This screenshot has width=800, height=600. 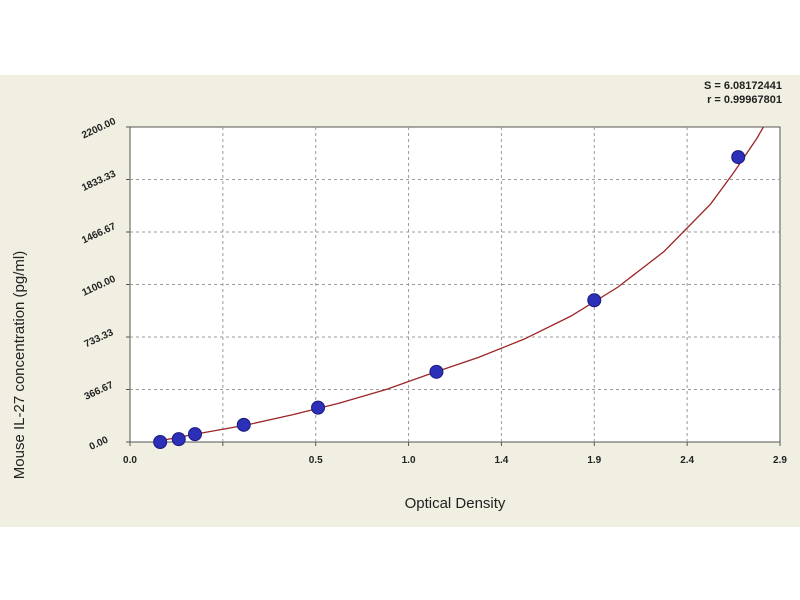 I want to click on x-tick-label: 2.9, so click(x=780, y=460).